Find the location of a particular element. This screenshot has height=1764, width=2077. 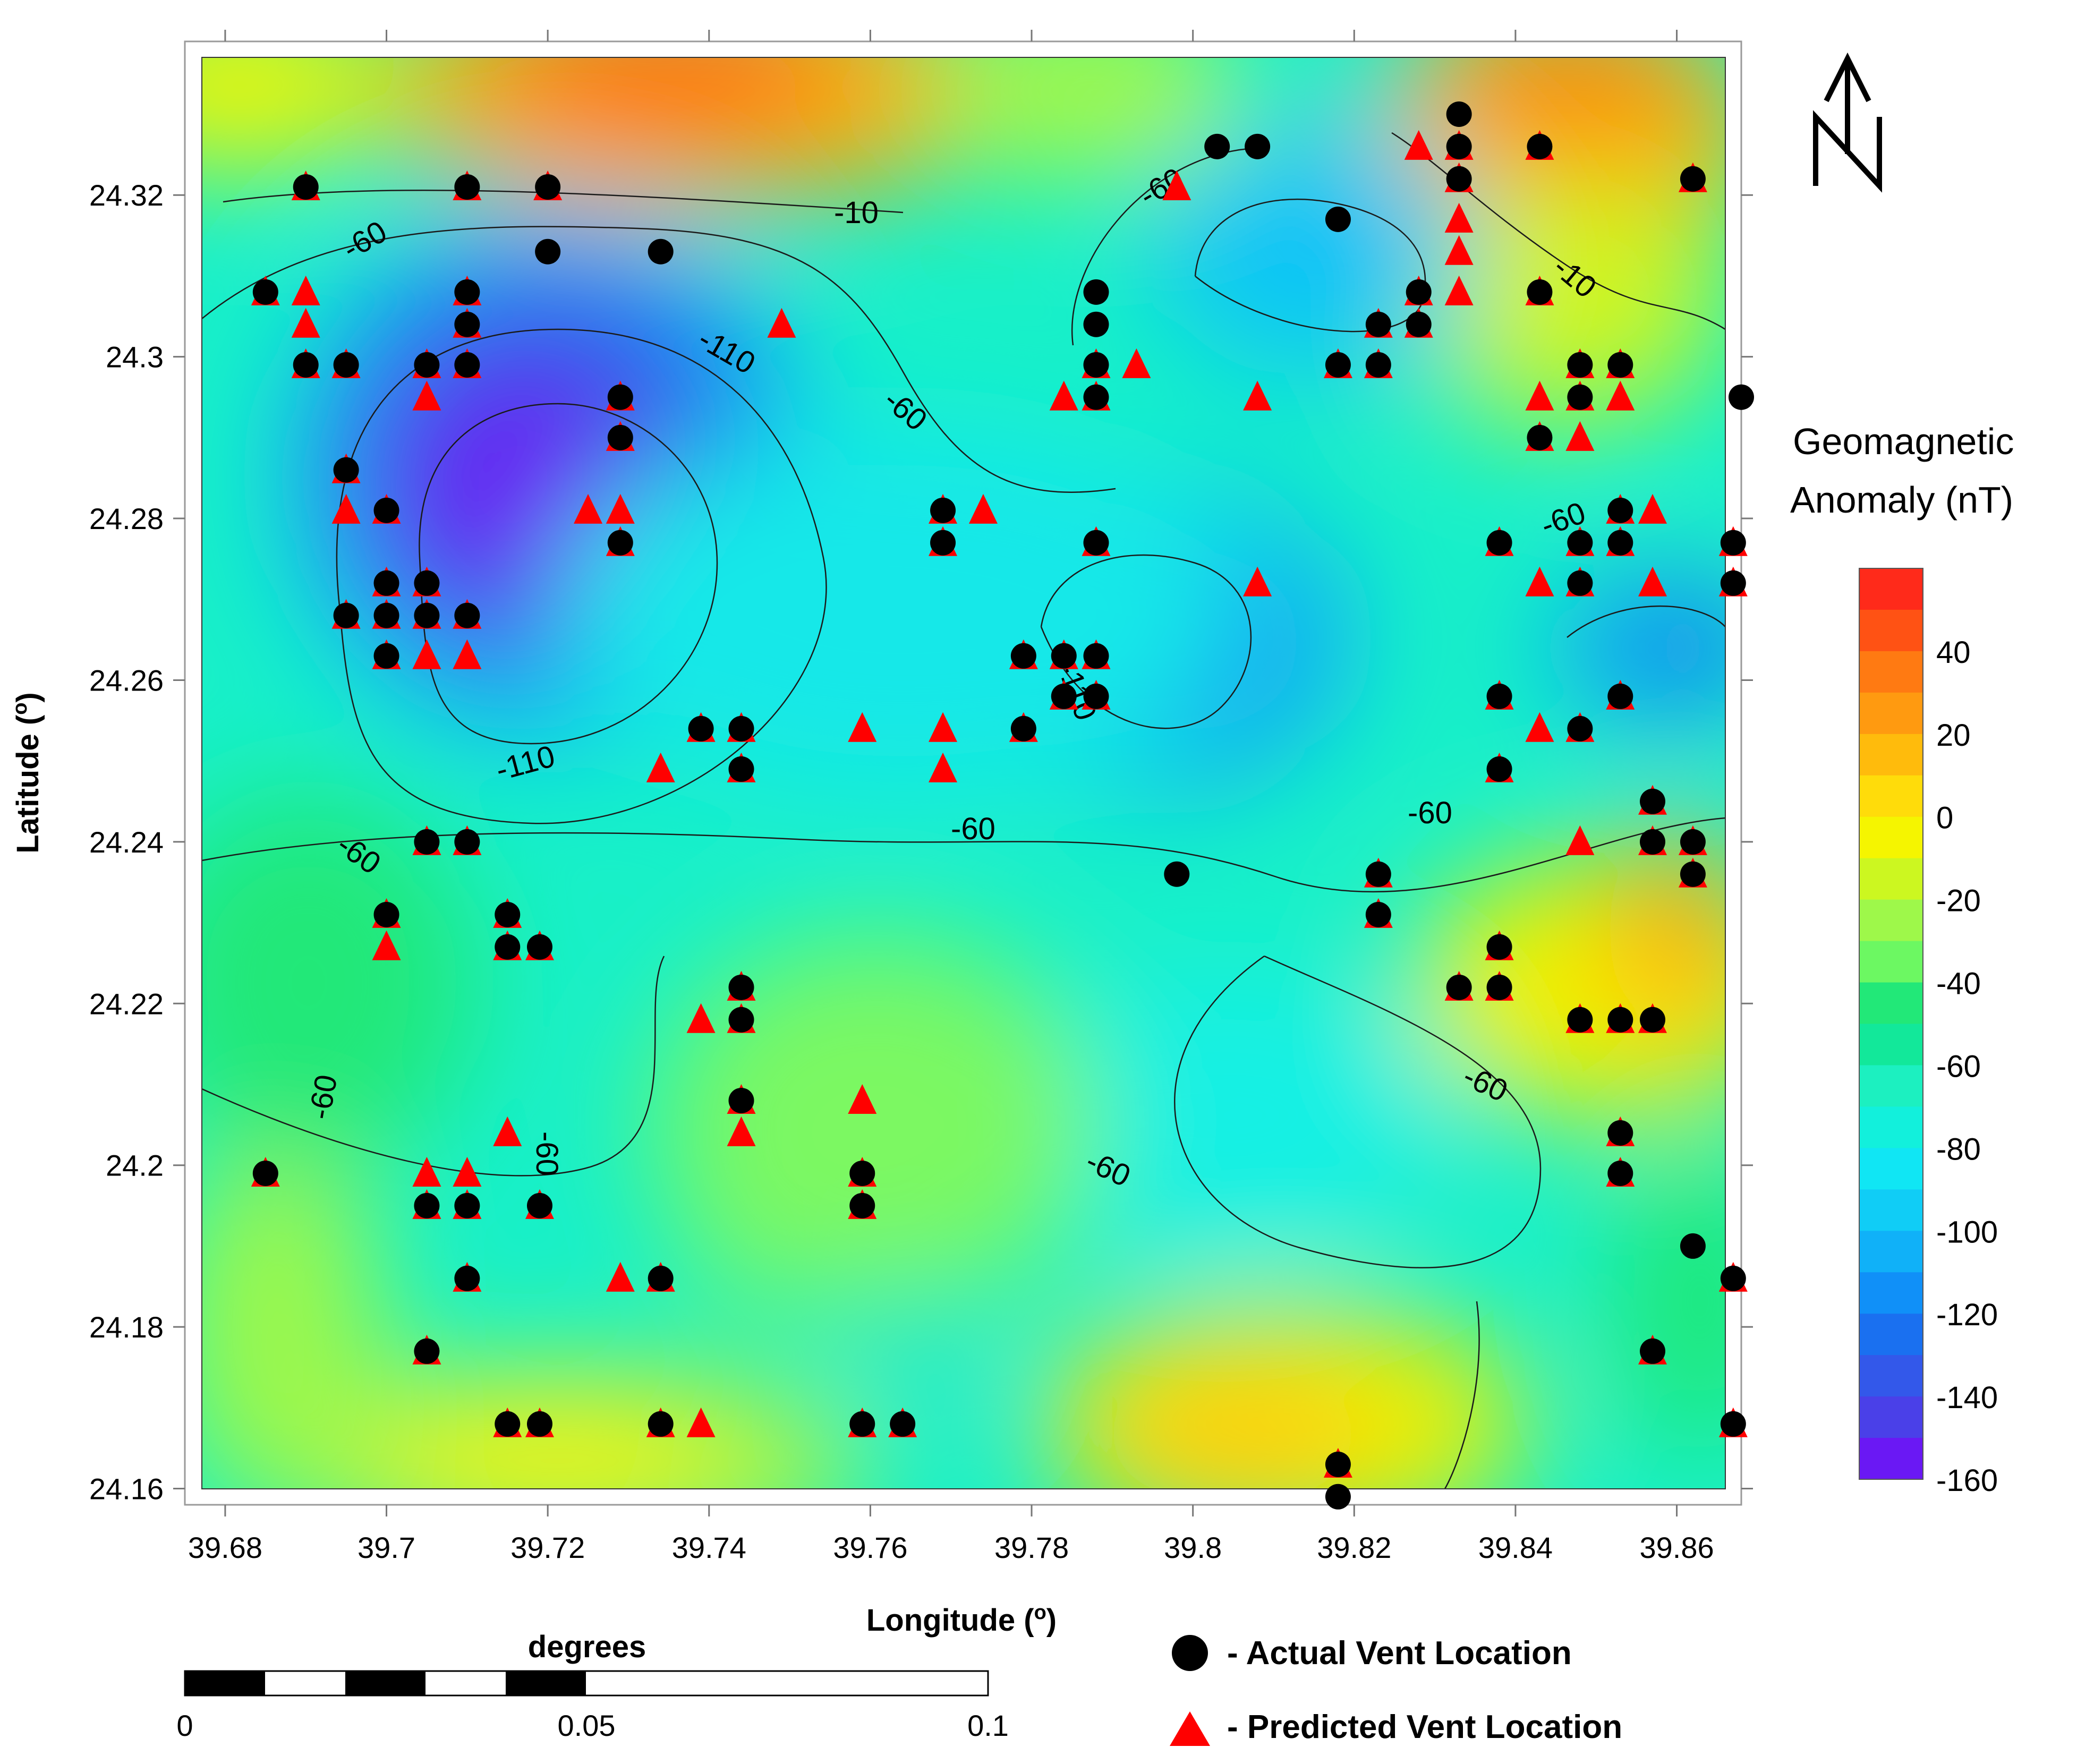

colorbar-label: 20 is located at coordinates (1954, 735).